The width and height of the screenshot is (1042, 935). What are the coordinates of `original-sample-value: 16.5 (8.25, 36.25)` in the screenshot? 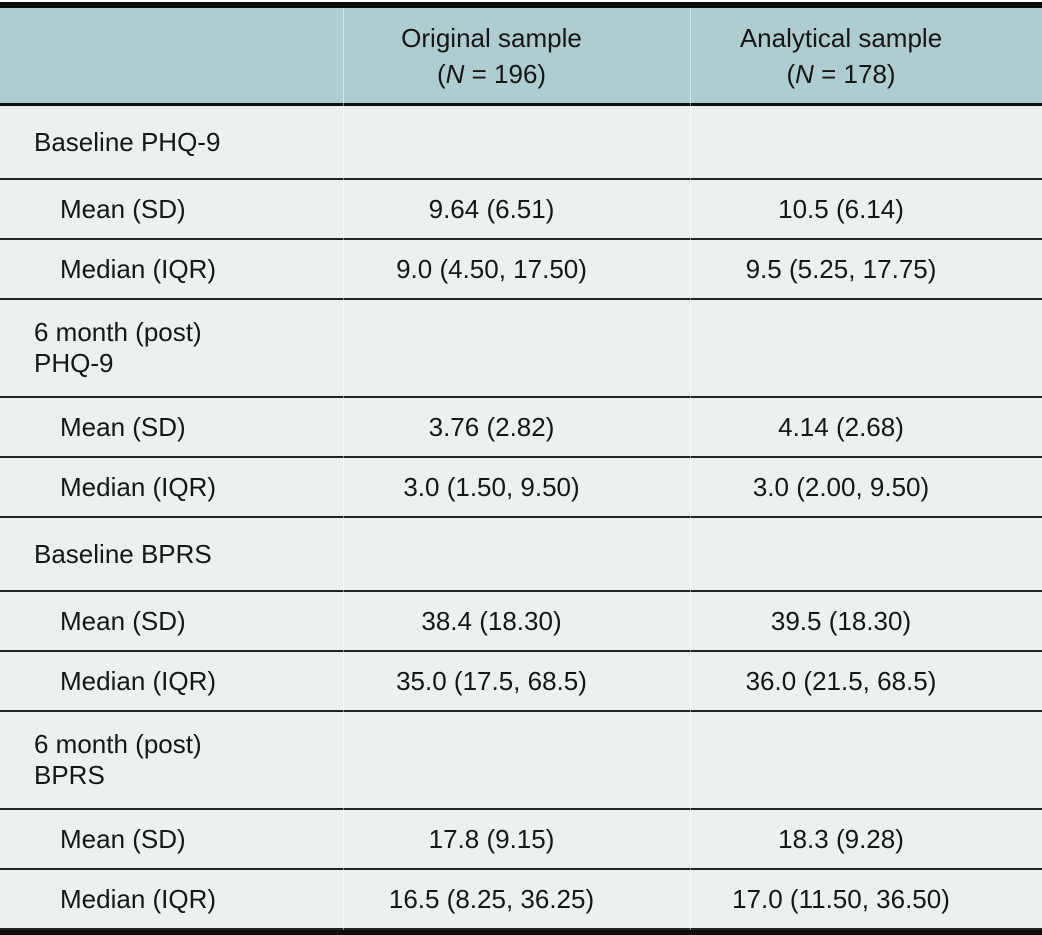 It's located at (491, 898).